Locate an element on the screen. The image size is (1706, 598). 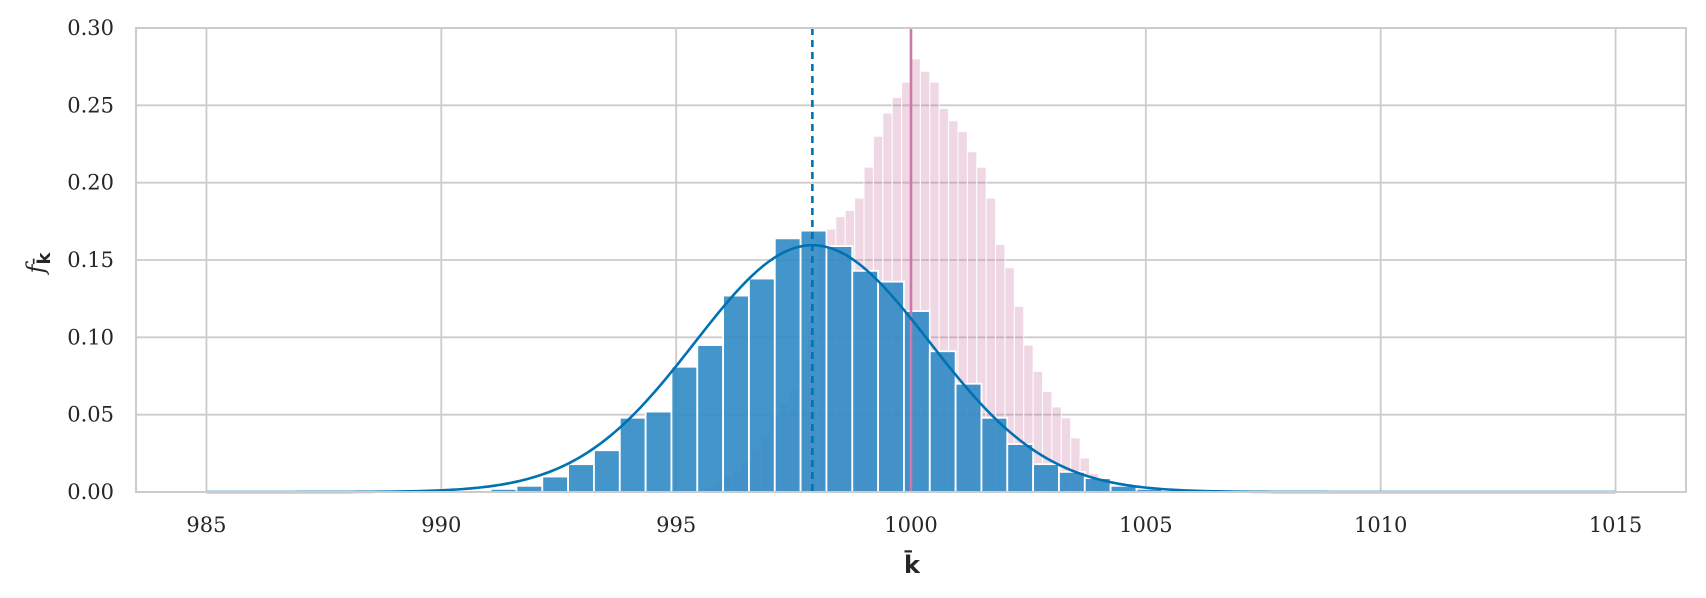
y-tick-label-6: 0.30 is located at coordinates (90, 28).